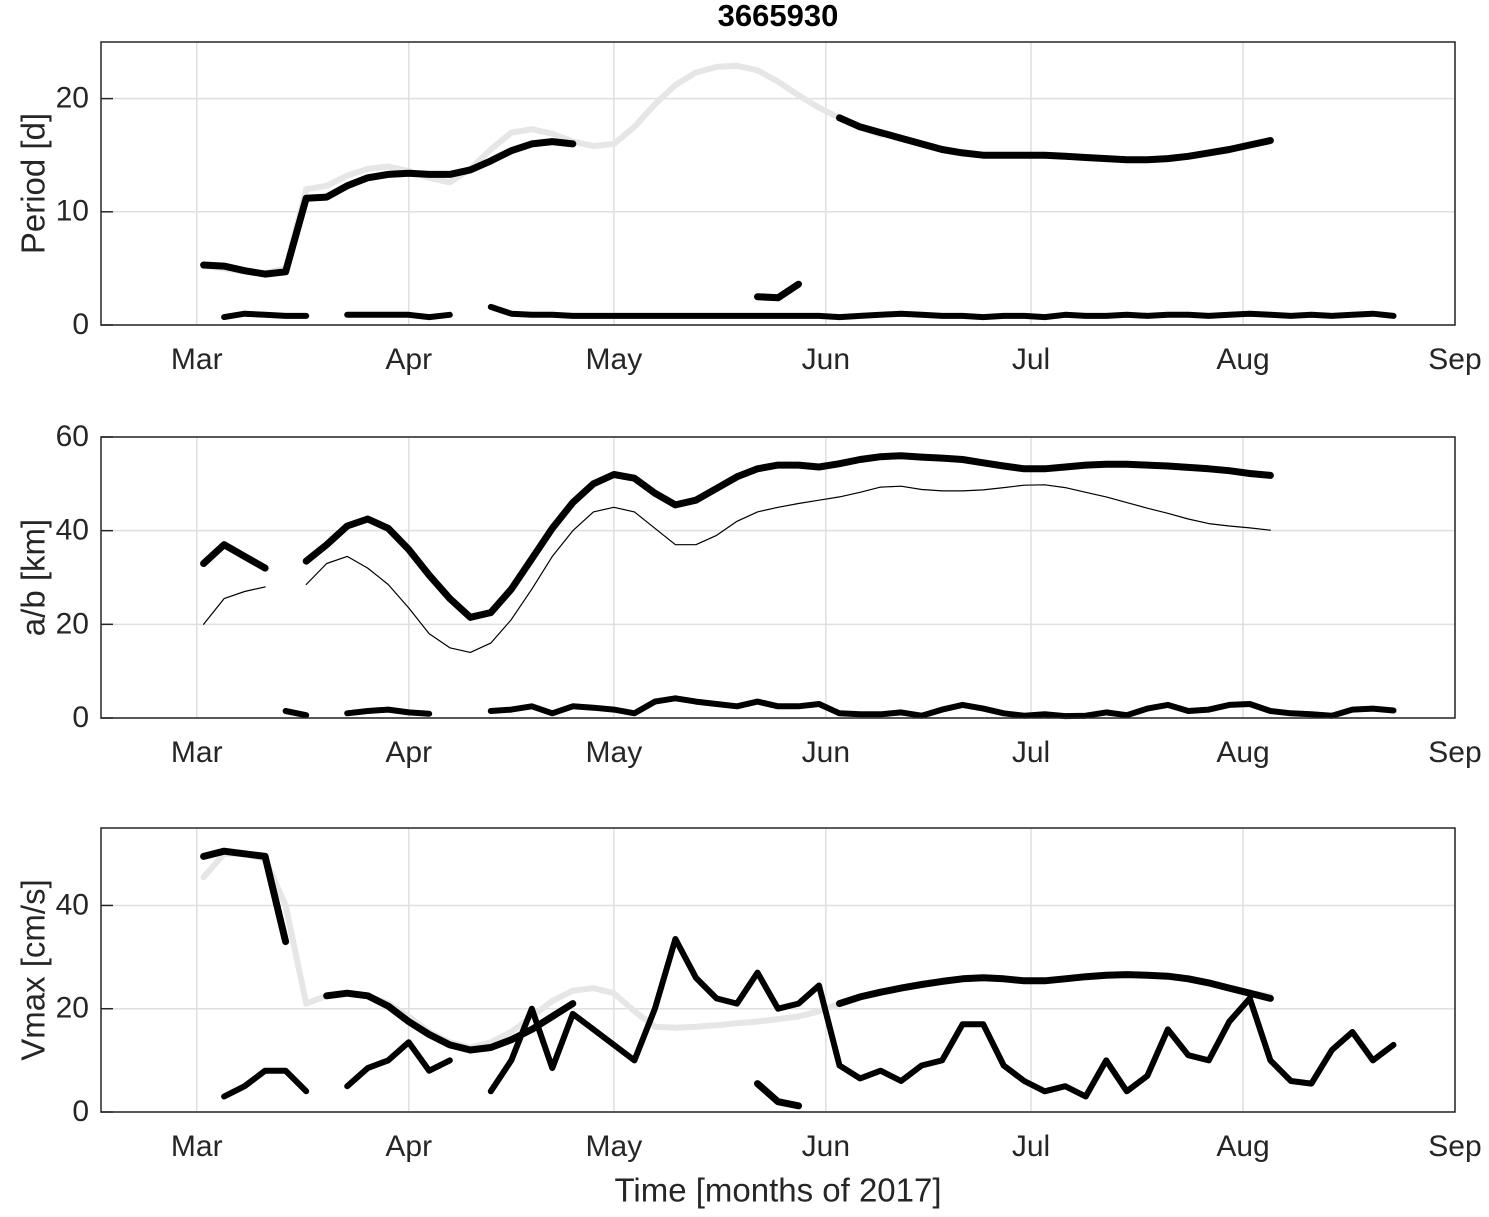  Describe the element at coordinates (778, 16) in the screenshot. I see `chart-title: 3665930` at that location.